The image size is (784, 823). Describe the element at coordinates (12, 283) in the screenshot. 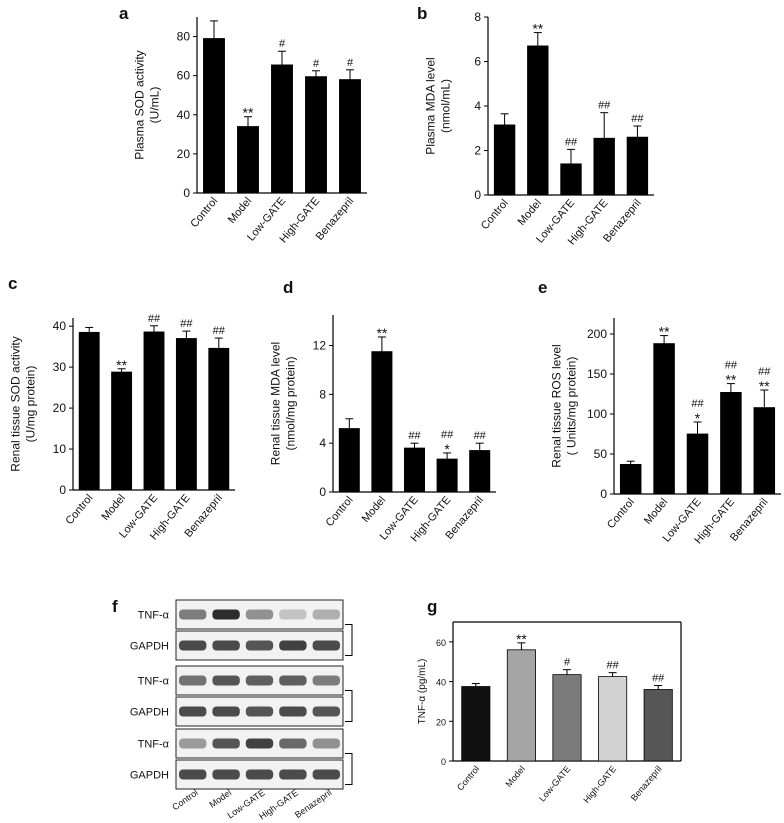

I see `panel-letter-c: c` at that location.